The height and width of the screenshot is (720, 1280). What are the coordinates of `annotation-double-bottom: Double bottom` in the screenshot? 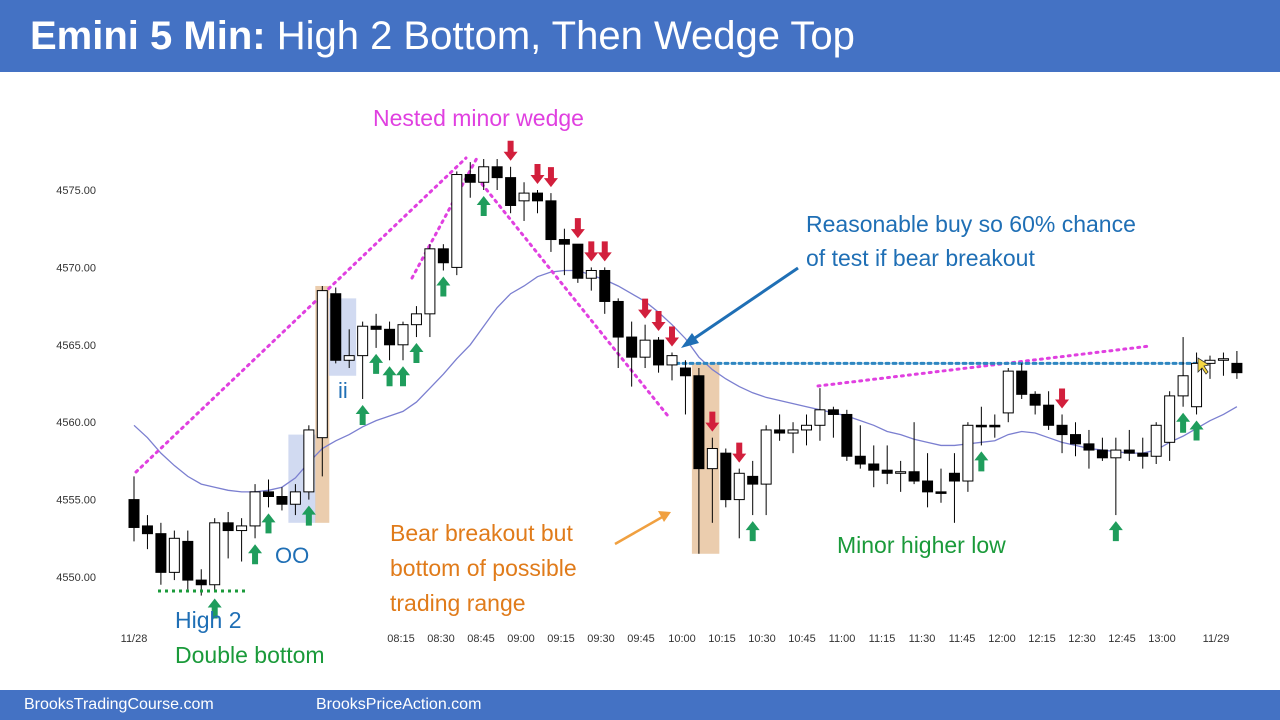 It's located at (250, 655).